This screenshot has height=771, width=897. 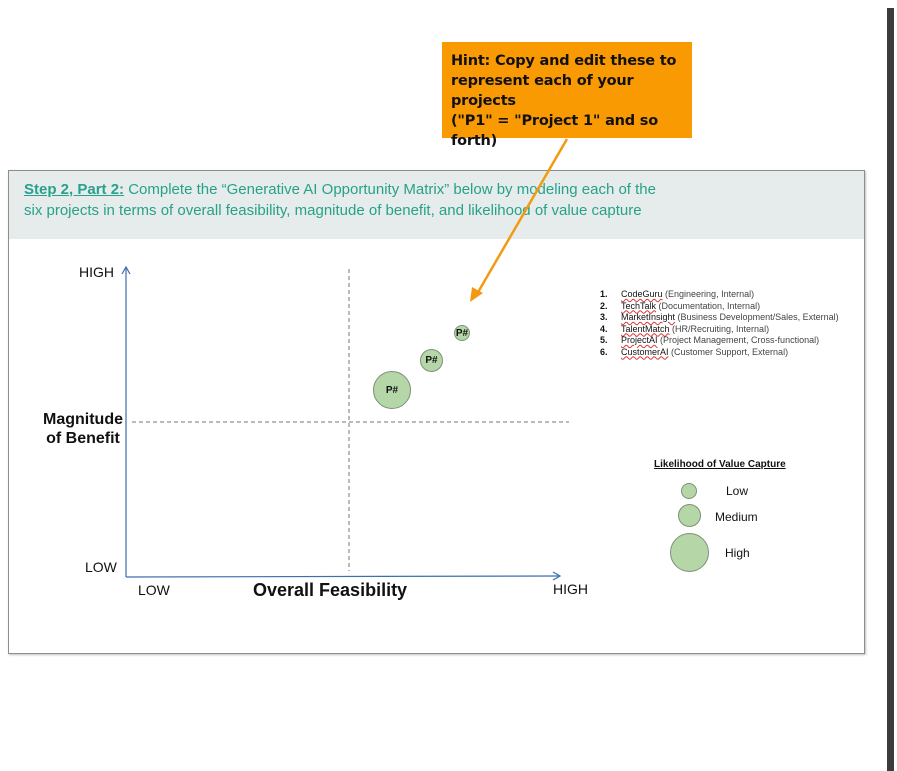 I want to click on project-list-item: 2. TechTalk (Documentation, Internal), so click(x=680, y=305).